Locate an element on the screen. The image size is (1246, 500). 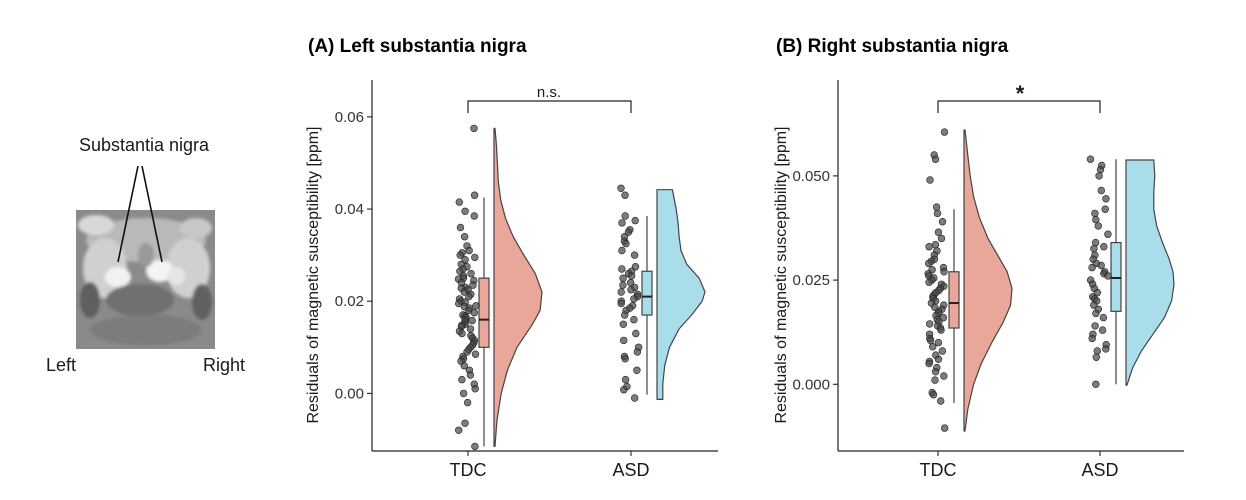
mri-image is located at coordinates (145, 257).